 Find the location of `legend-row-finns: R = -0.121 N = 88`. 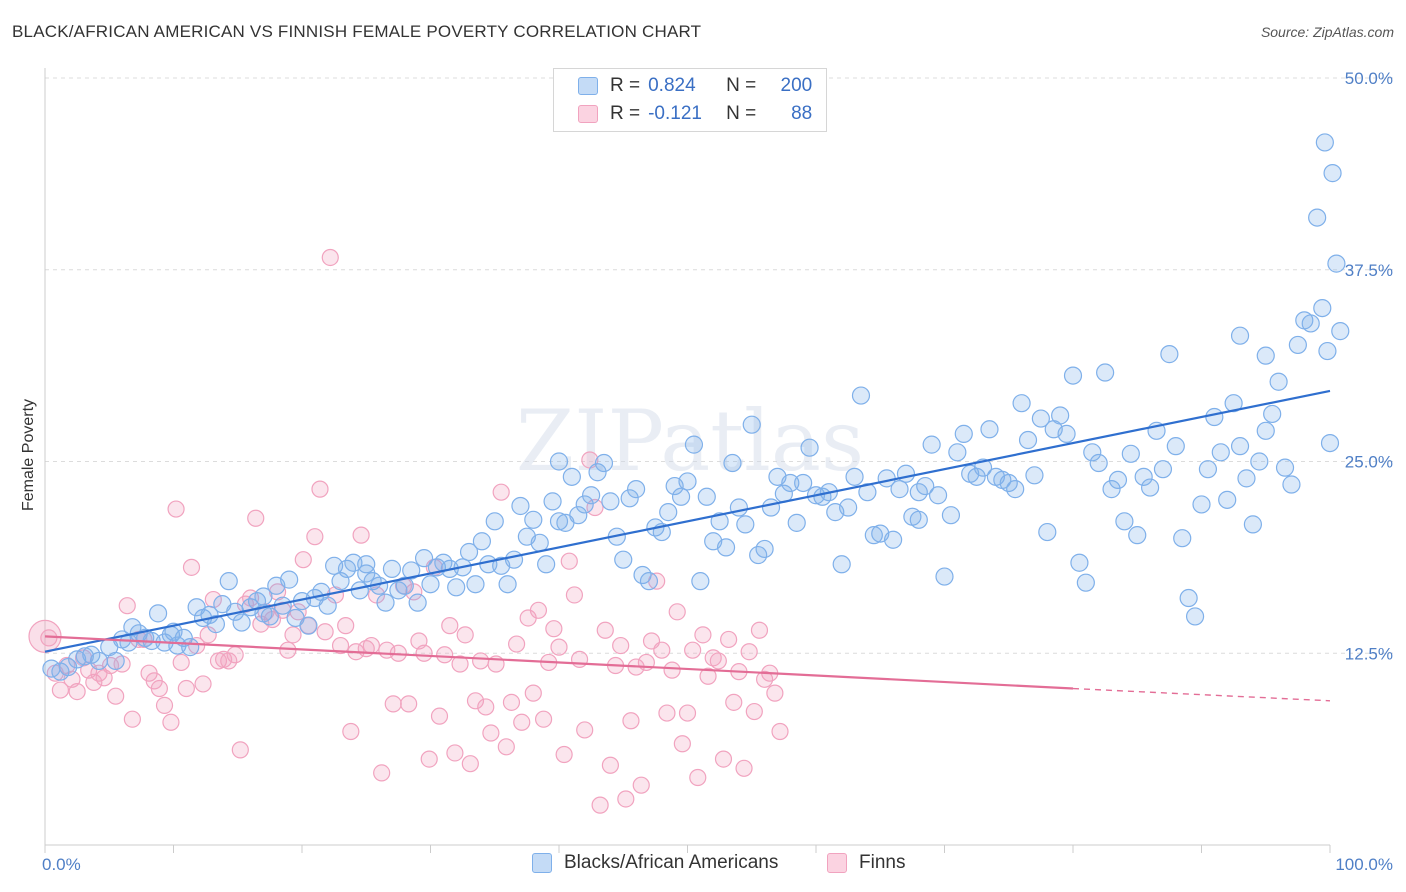

legend-row-finns: R = -0.121 N = 88 is located at coordinates (695, 114).